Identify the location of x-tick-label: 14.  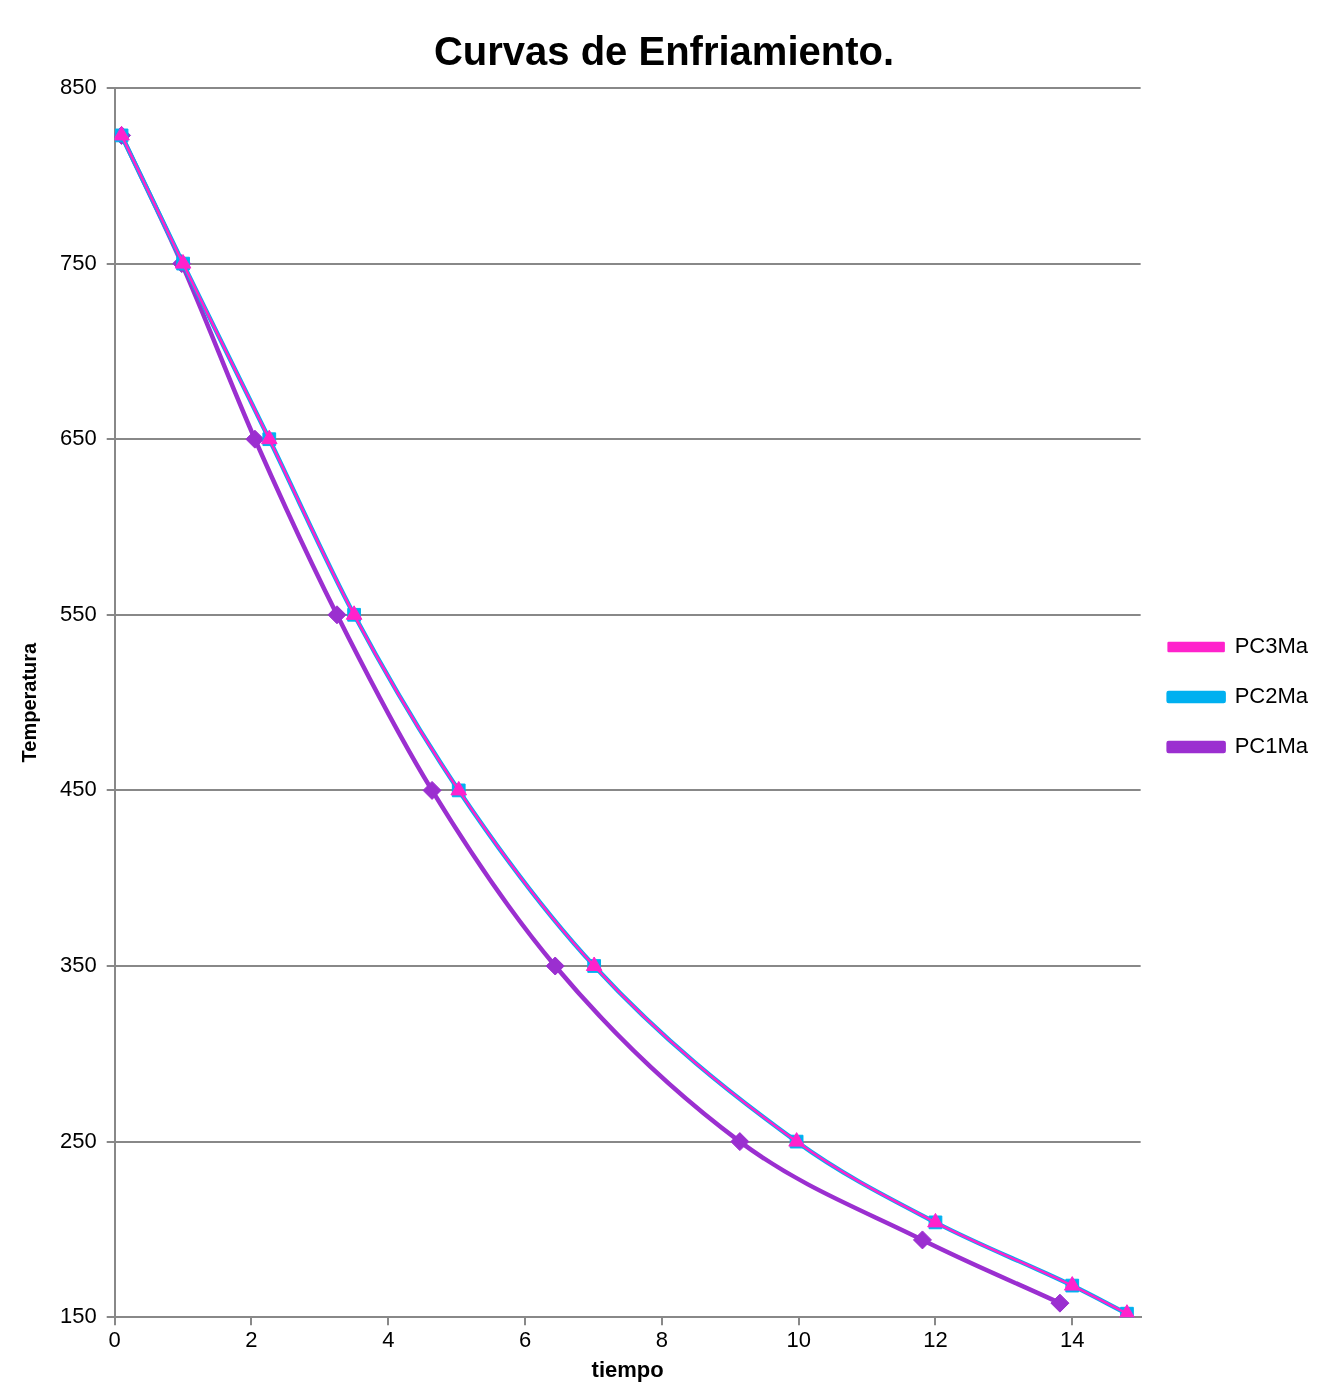
(1072, 1340).